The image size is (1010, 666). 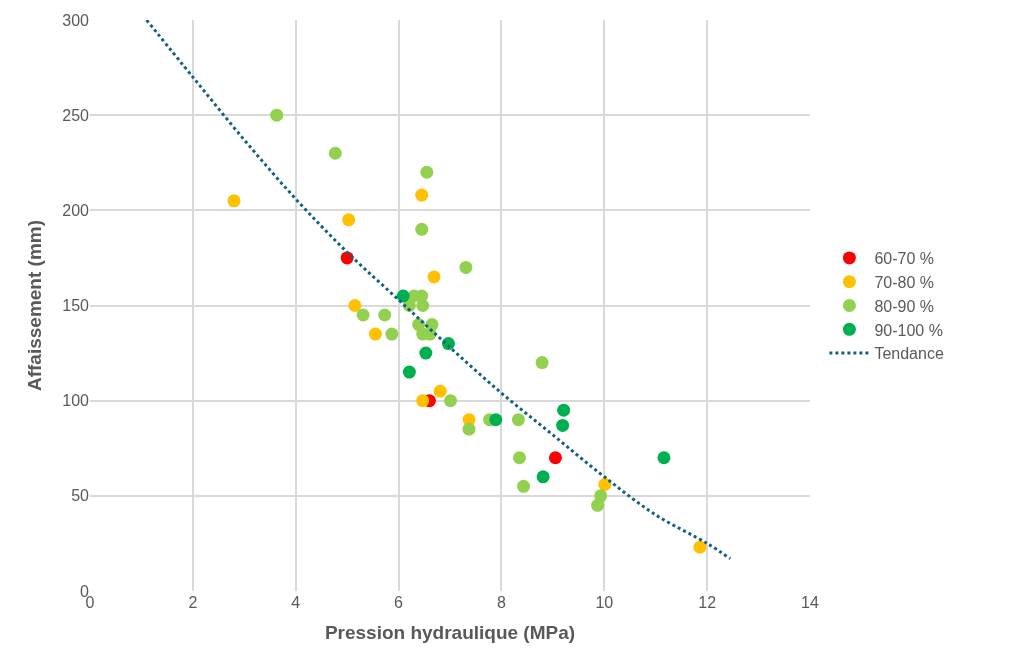 I want to click on y-tick-label: 150, so click(x=76, y=306).